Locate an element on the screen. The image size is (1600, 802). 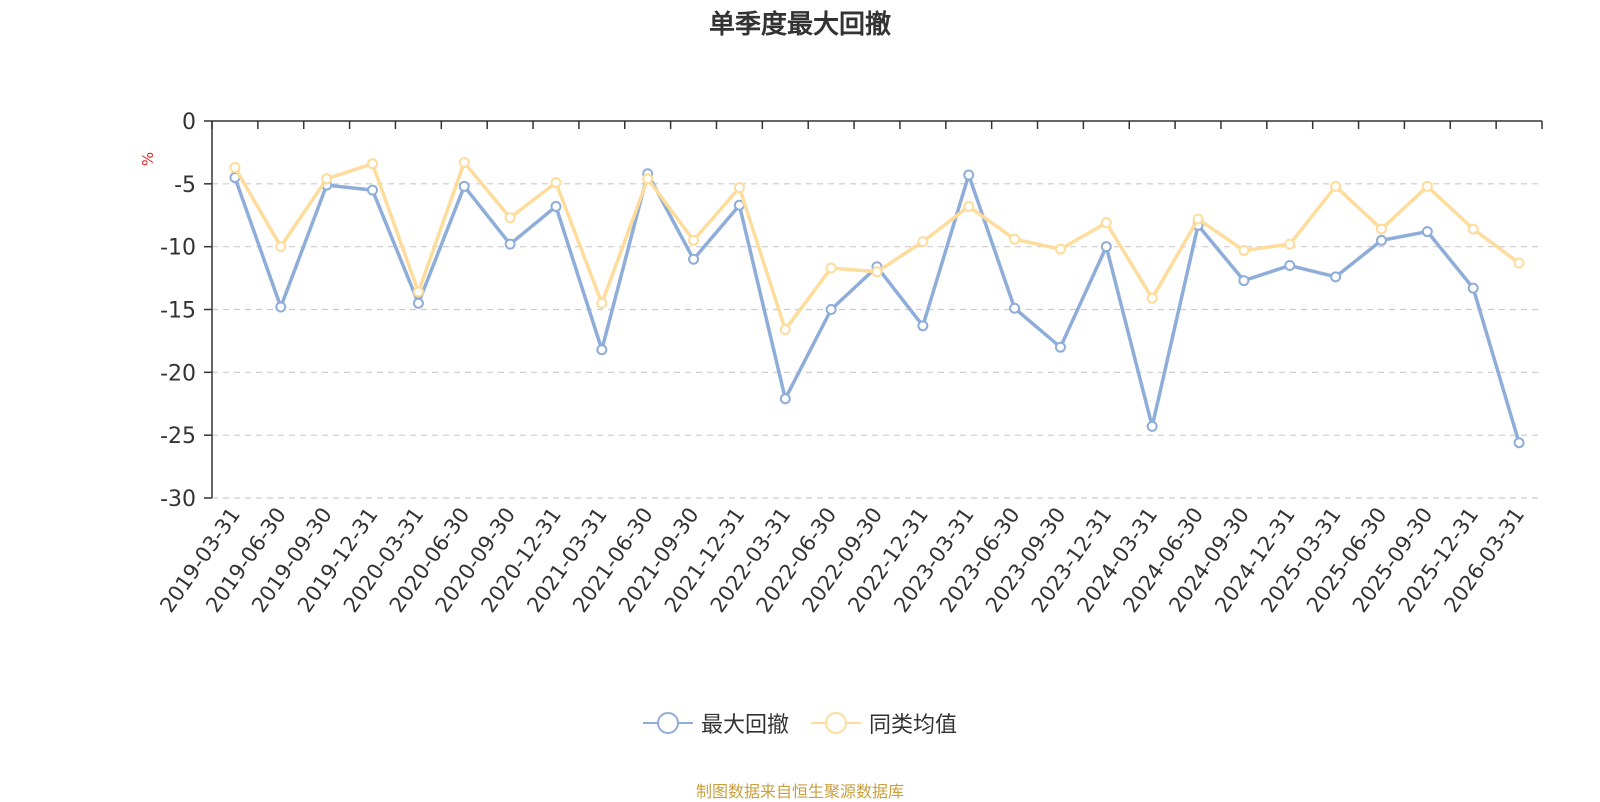
legend-label-series-2: 同类均值 is located at coordinates (913, 725).